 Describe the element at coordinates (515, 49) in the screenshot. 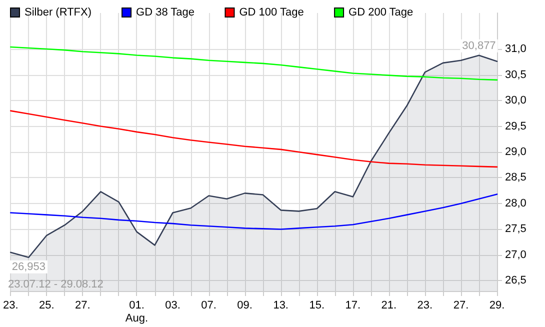

I see `y-tick-label: 31,0` at that location.